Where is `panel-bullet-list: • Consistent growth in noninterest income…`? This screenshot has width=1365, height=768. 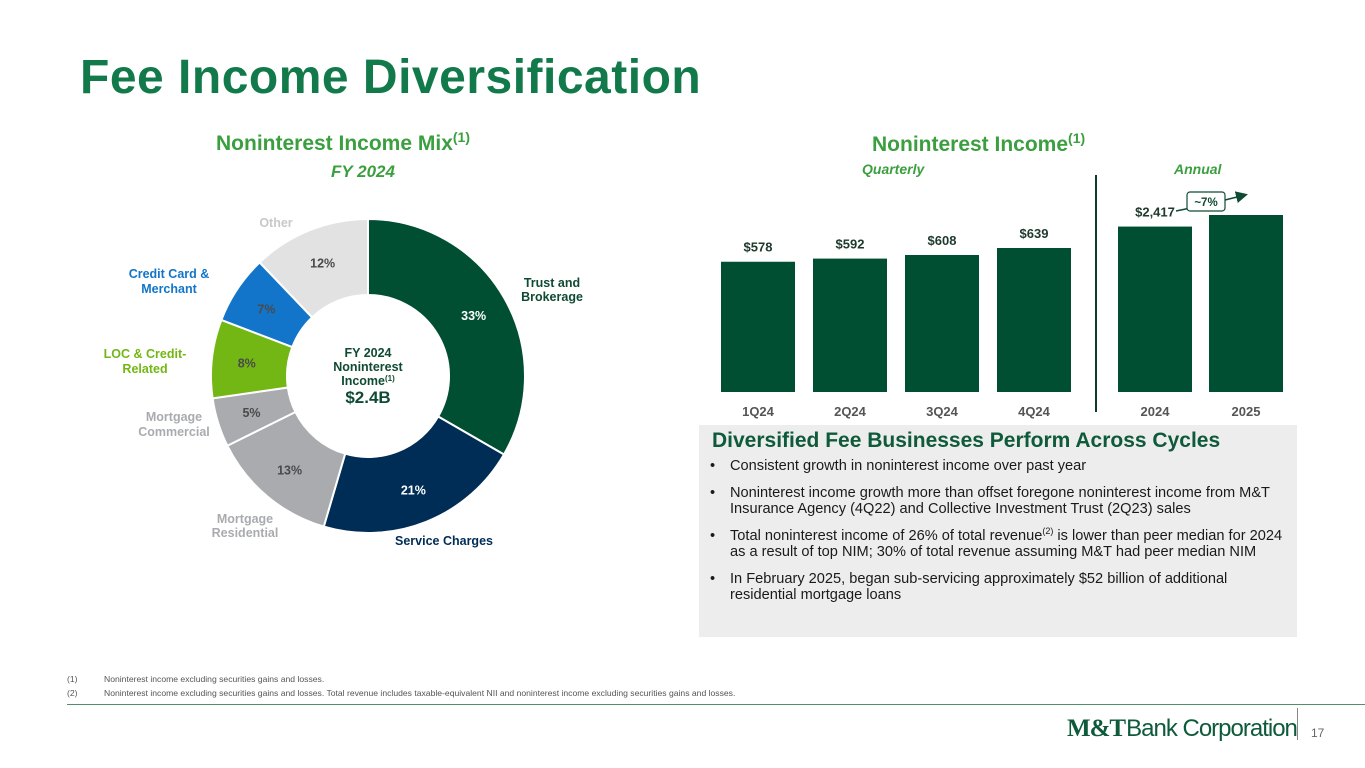
panel-bullet-list: • Consistent growth in noninterest income… is located at coordinates (998, 536).